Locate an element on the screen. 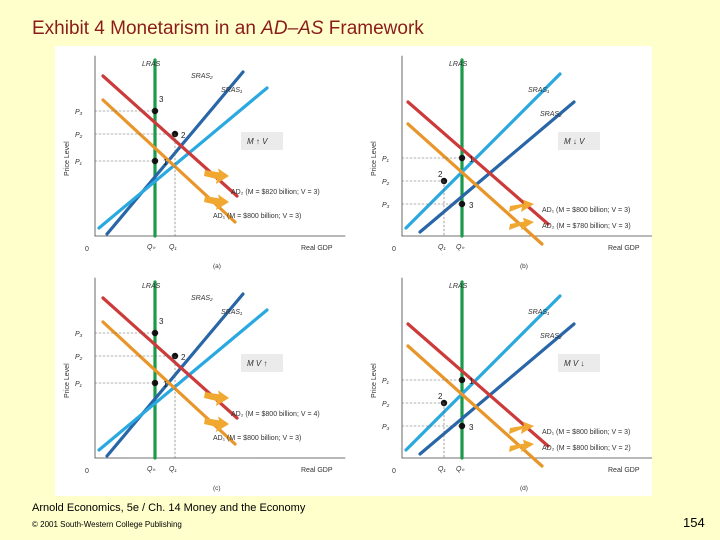 This screenshot has height=540, width=720. title-suffix: Framework is located at coordinates (373, 28).